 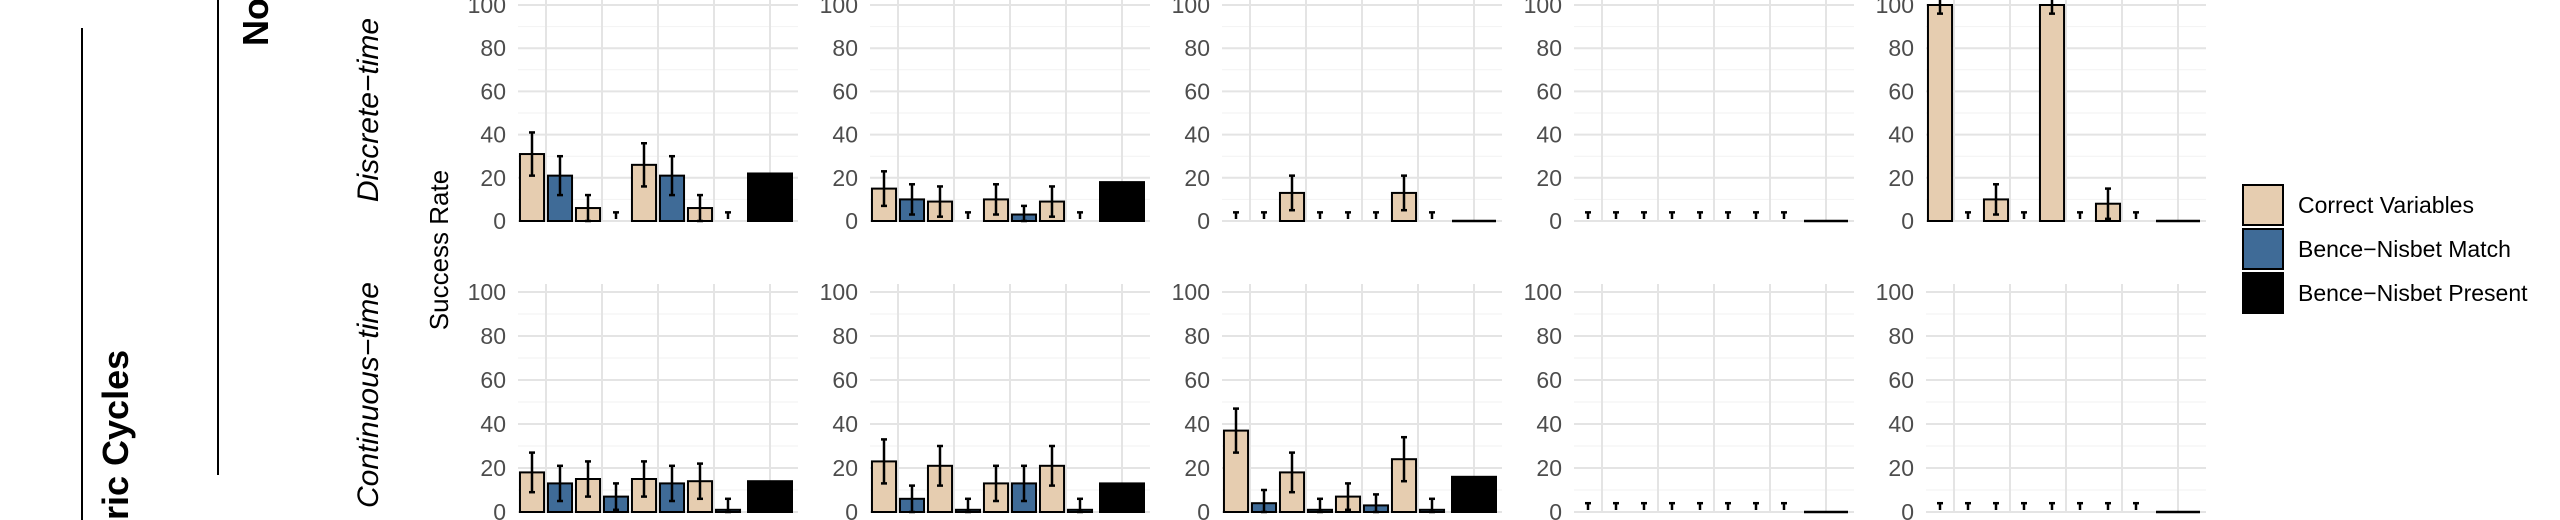 I want to click on legend-label-bence-nisbet-present: Bence−Nisbet Present, so click(x=2413, y=293).